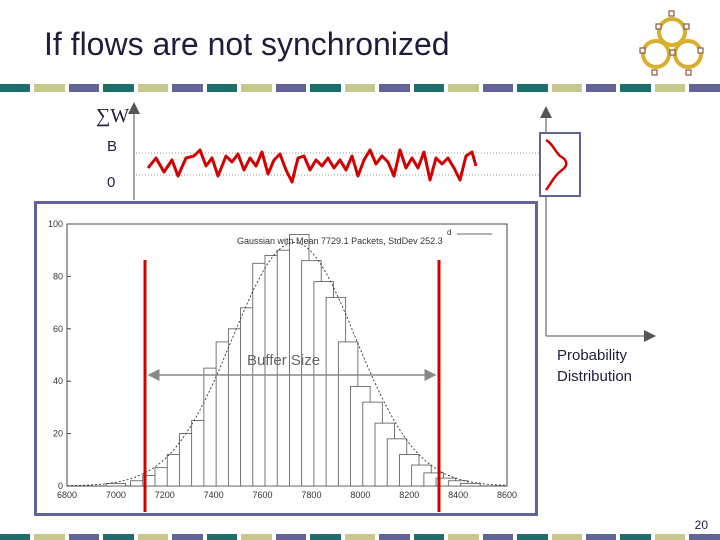  I want to click on decorative-band-top, so click(360, 88).